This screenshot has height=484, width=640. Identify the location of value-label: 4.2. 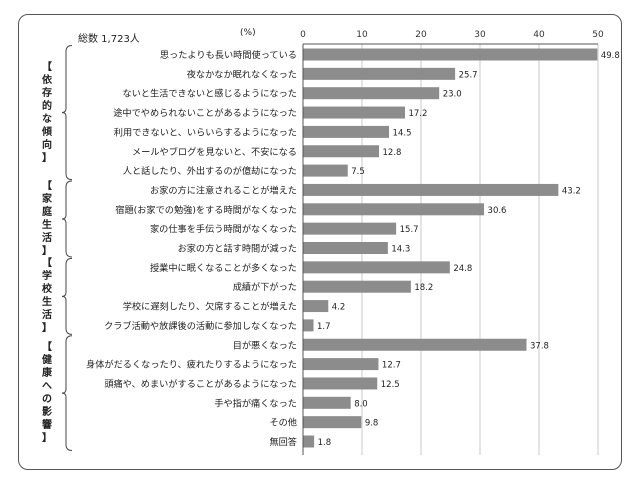
(339, 308).